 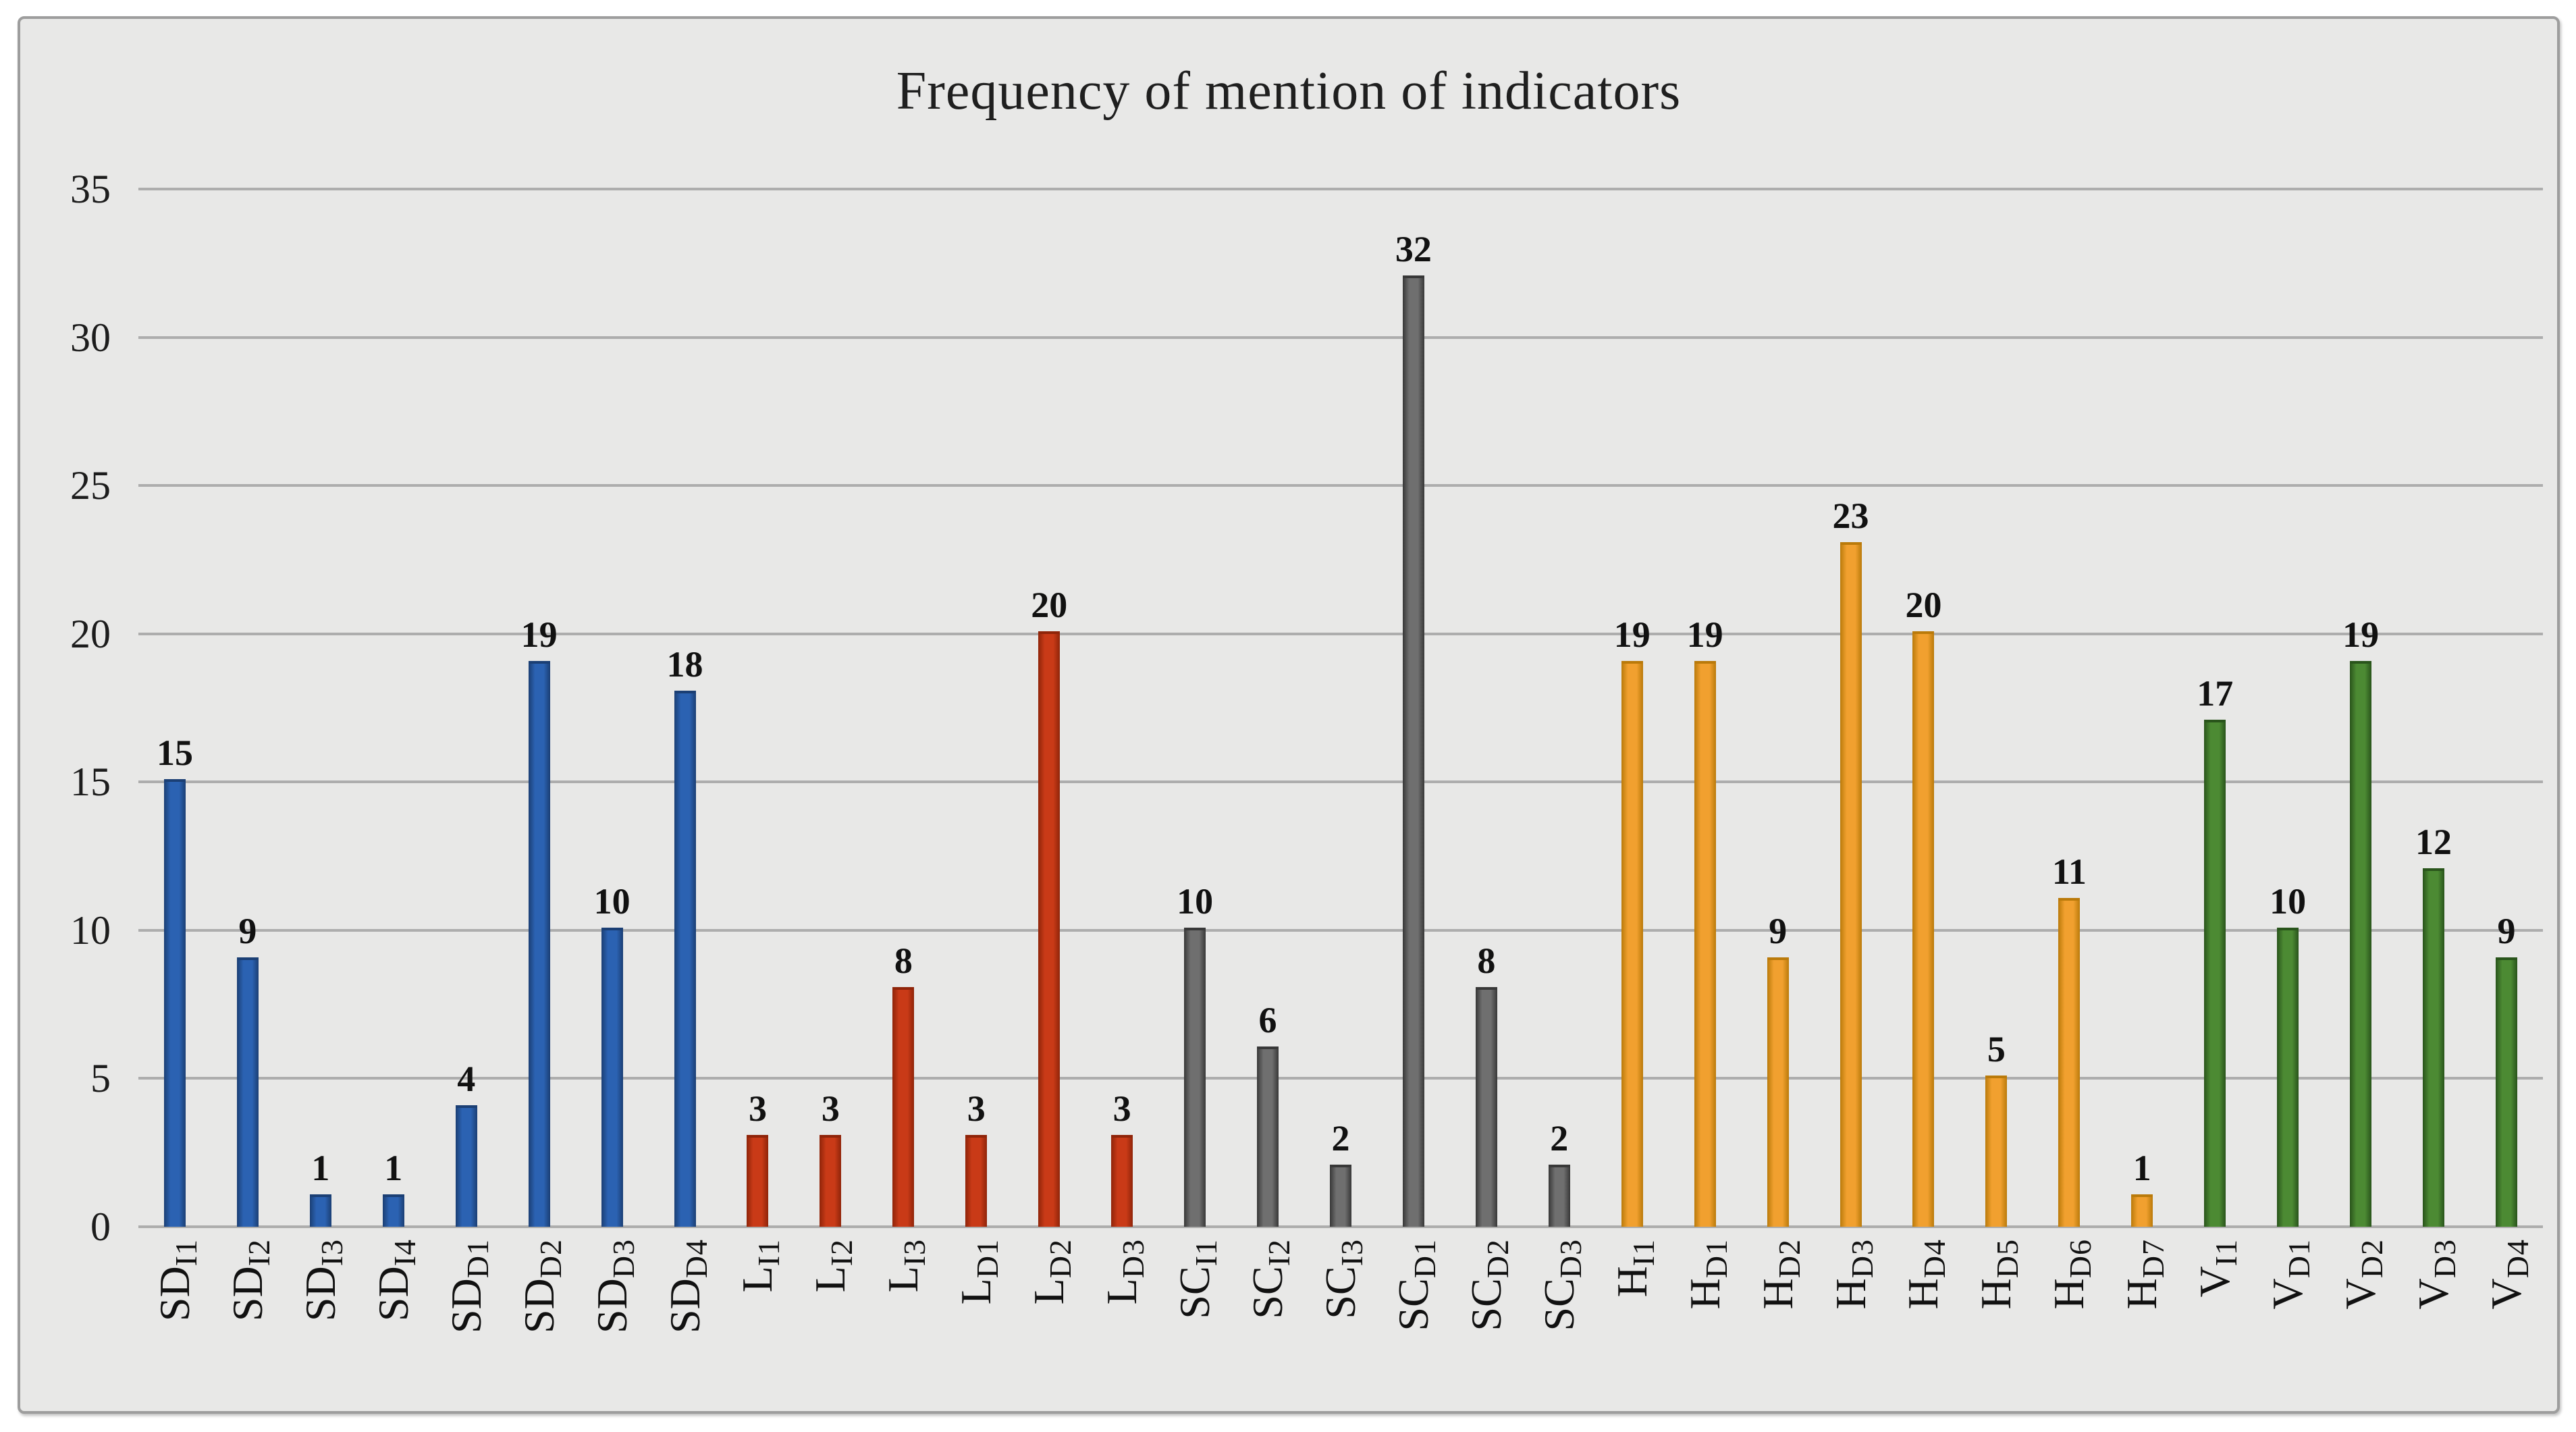 I want to click on bar-value-label: 12, so click(x=2433, y=843).